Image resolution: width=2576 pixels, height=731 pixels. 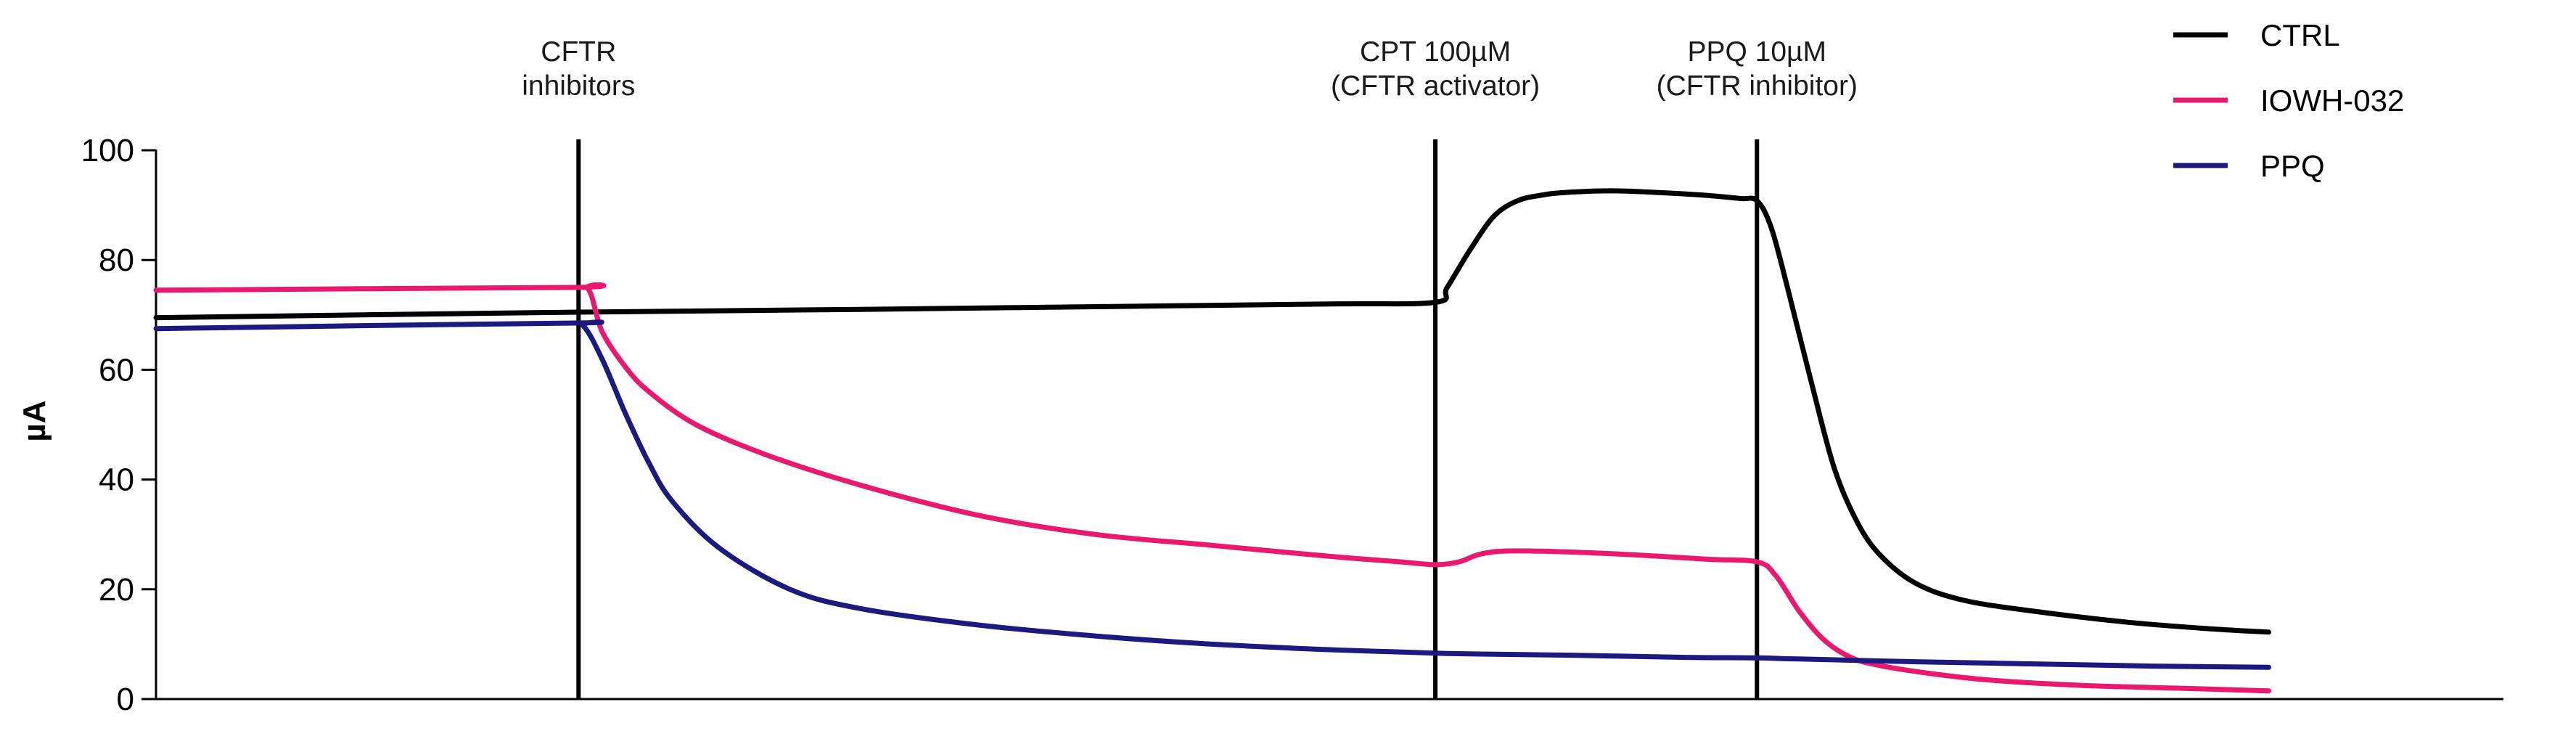 What do you see at coordinates (118, 425) in the screenshot?
I see `y-ticks: 0 20 40 60 80 100` at bounding box center [118, 425].